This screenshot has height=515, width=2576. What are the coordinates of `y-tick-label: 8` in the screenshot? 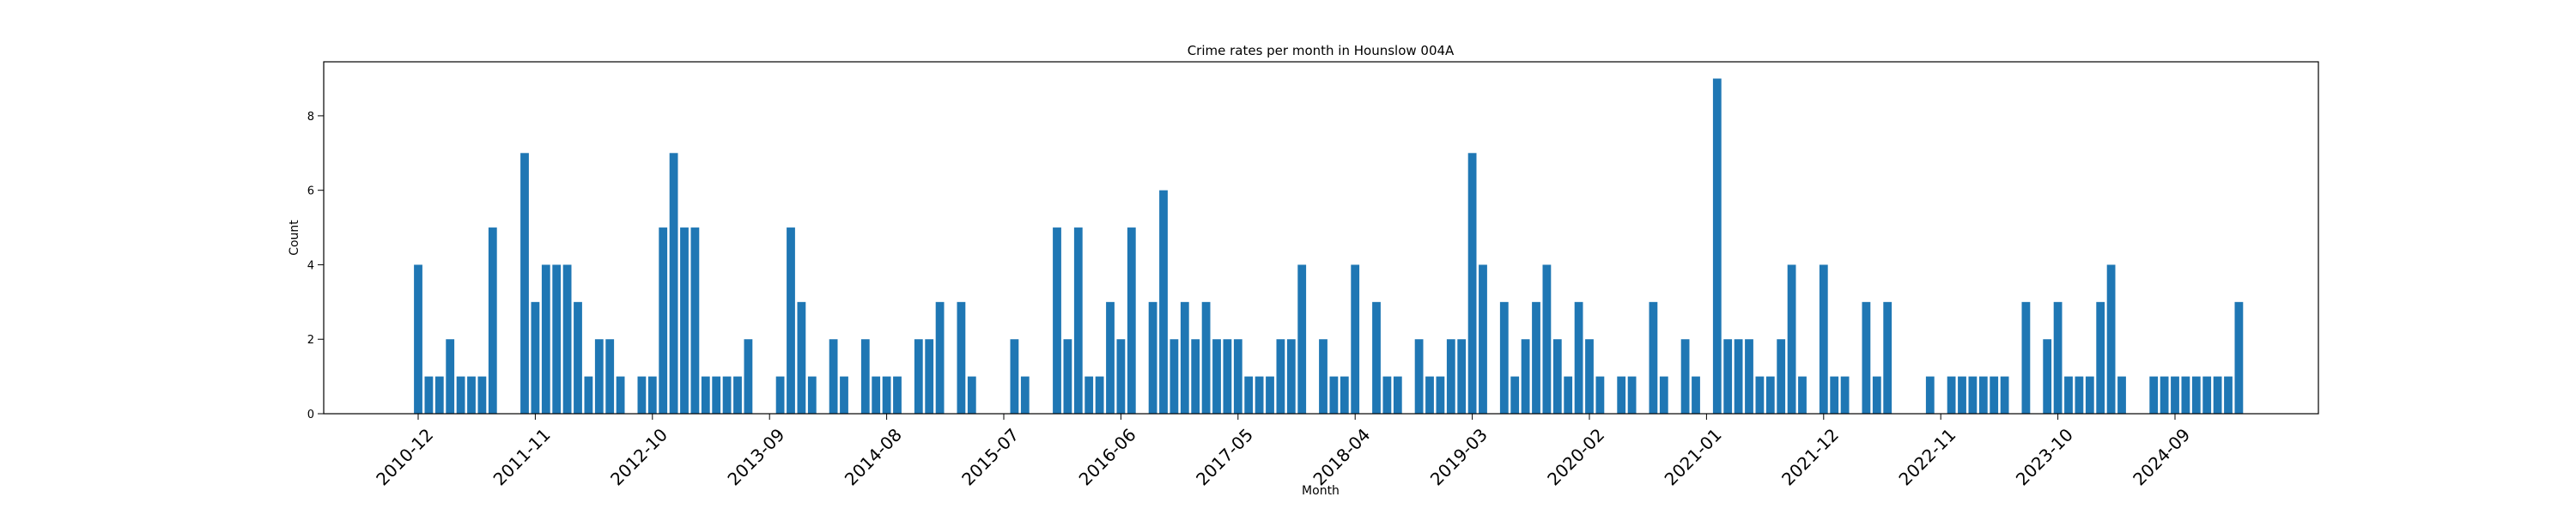 It's located at (311, 117).